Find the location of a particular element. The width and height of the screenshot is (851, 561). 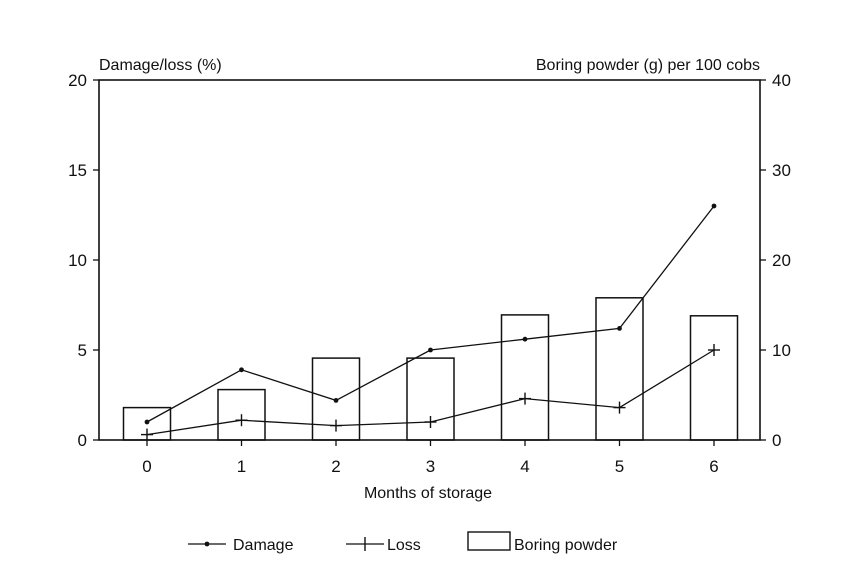

y-right-tick-label-30: 30 is located at coordinates (781, 170).